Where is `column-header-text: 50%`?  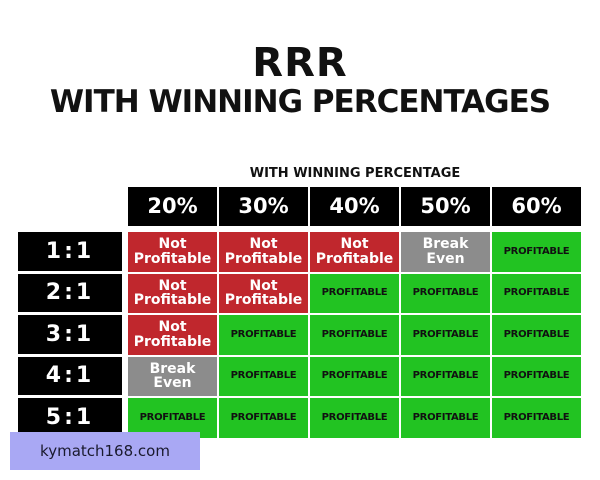
column-header-text: 50% is located at coordinates (445, 206).